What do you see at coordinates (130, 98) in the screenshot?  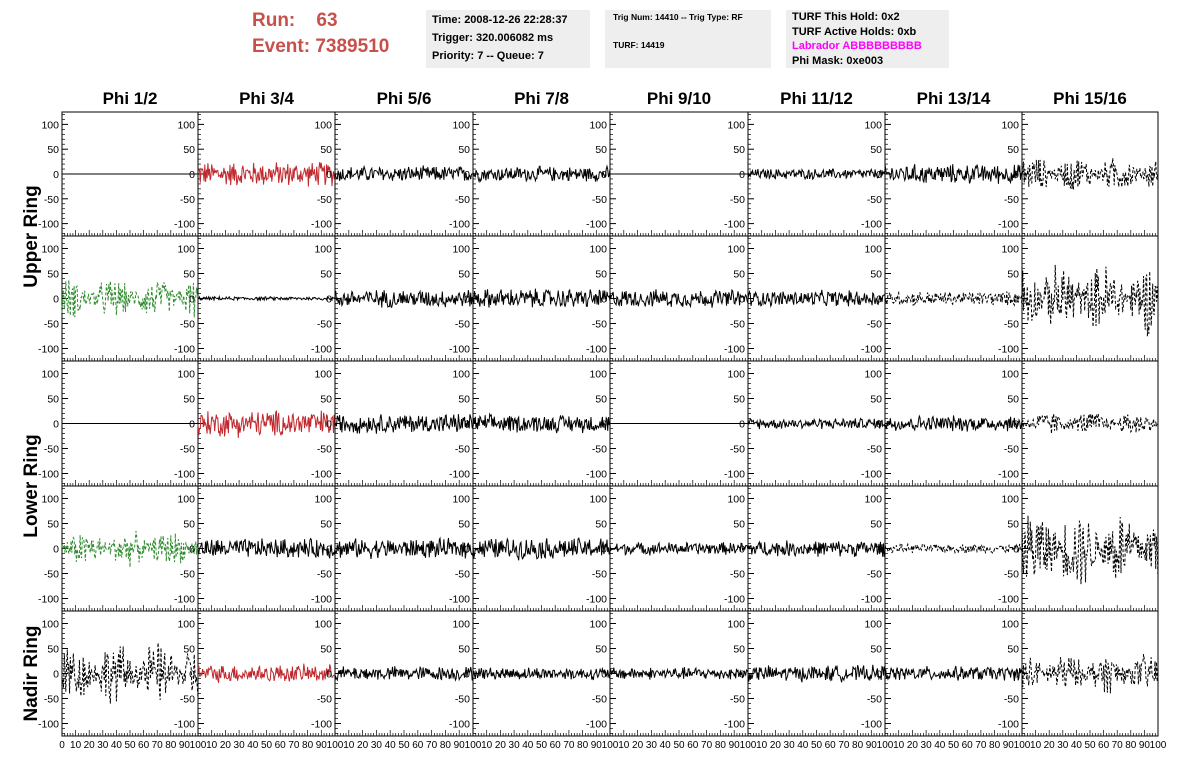 I see `column-header: Phi 1/2` at bounding box center [130, 98].